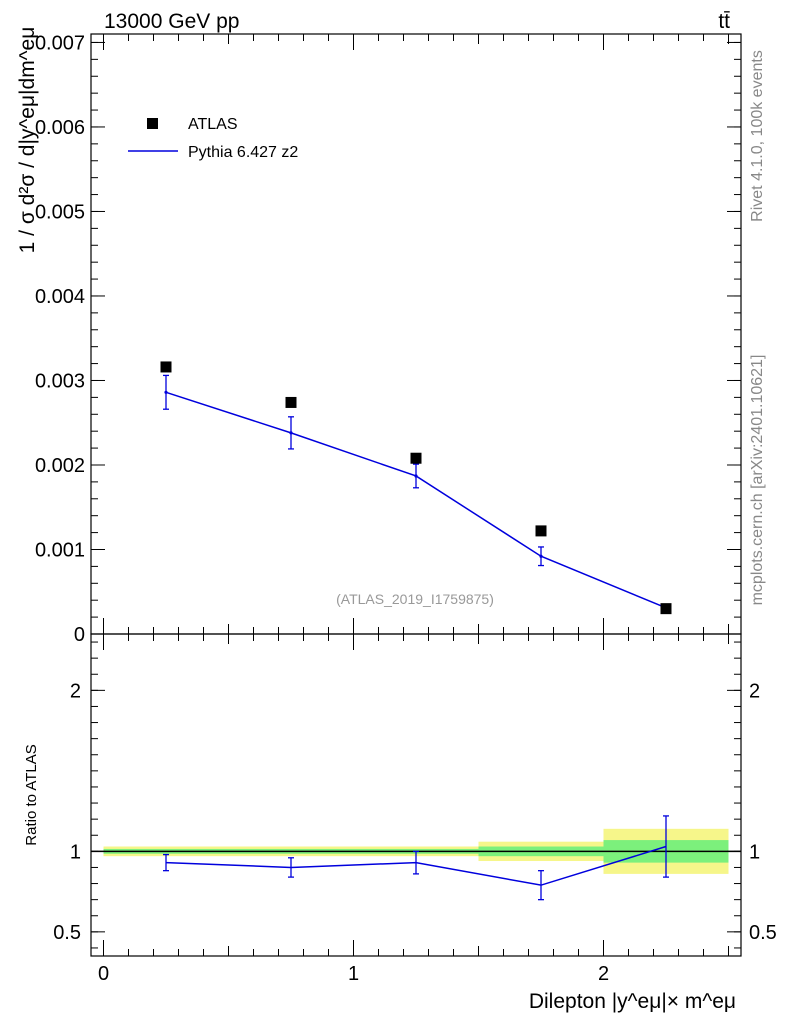 The height and width of the screenshot is (1024, 786). Describe the element at coordinates (60, 212) in the screenshot. I see `main-ytick-label-5: 0.005` at that location.